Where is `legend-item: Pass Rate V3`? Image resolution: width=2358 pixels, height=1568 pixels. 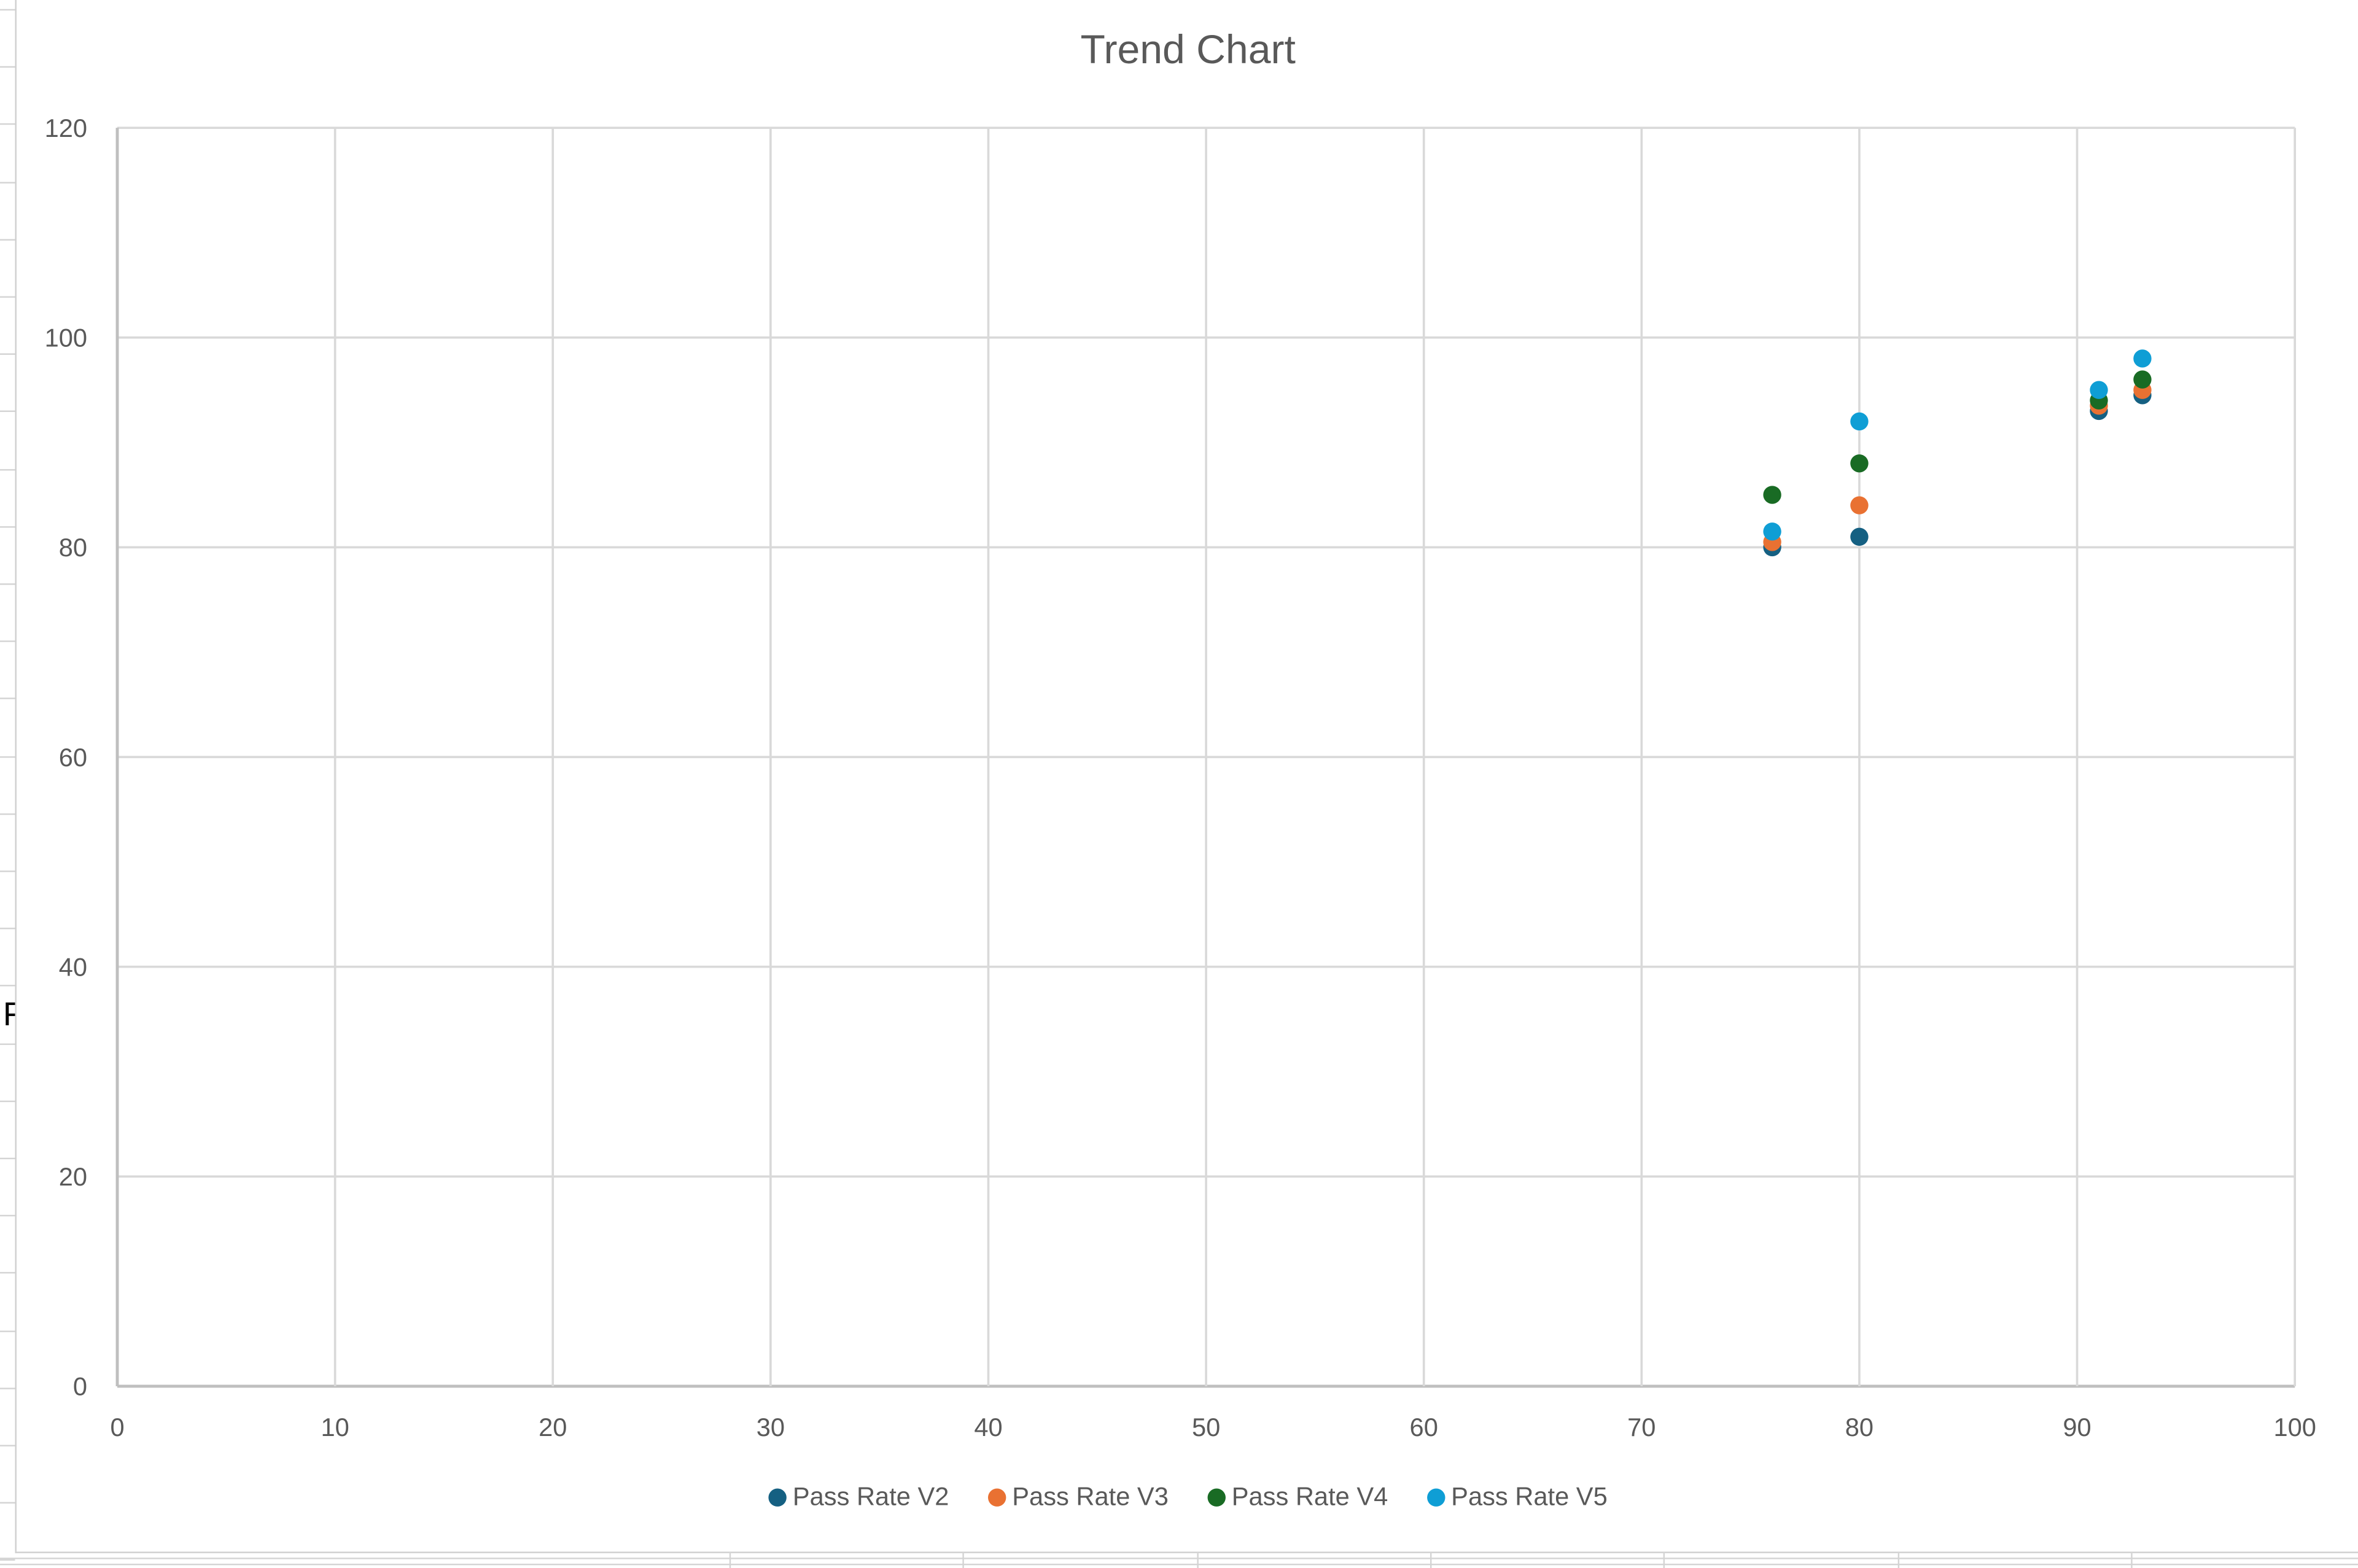
legend-item: Pass Rate V3 is located at coordinates (1078, 1498).